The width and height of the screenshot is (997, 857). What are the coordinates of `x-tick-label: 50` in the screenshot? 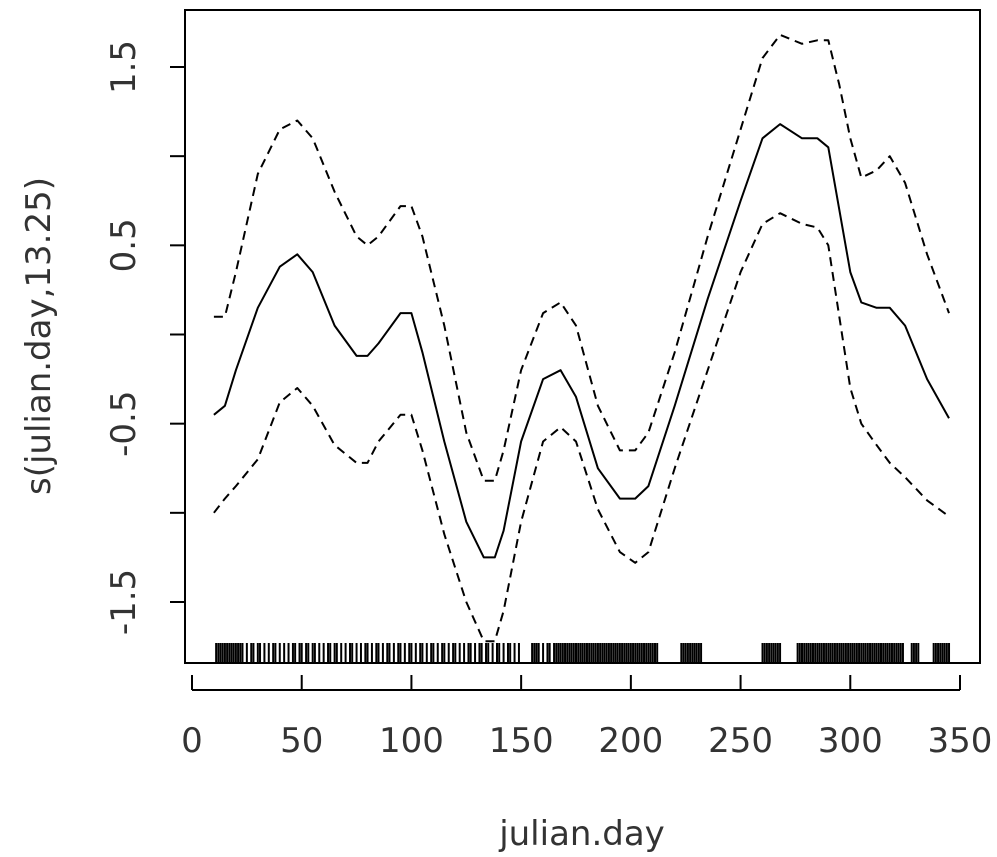 It's located at (301, 741).